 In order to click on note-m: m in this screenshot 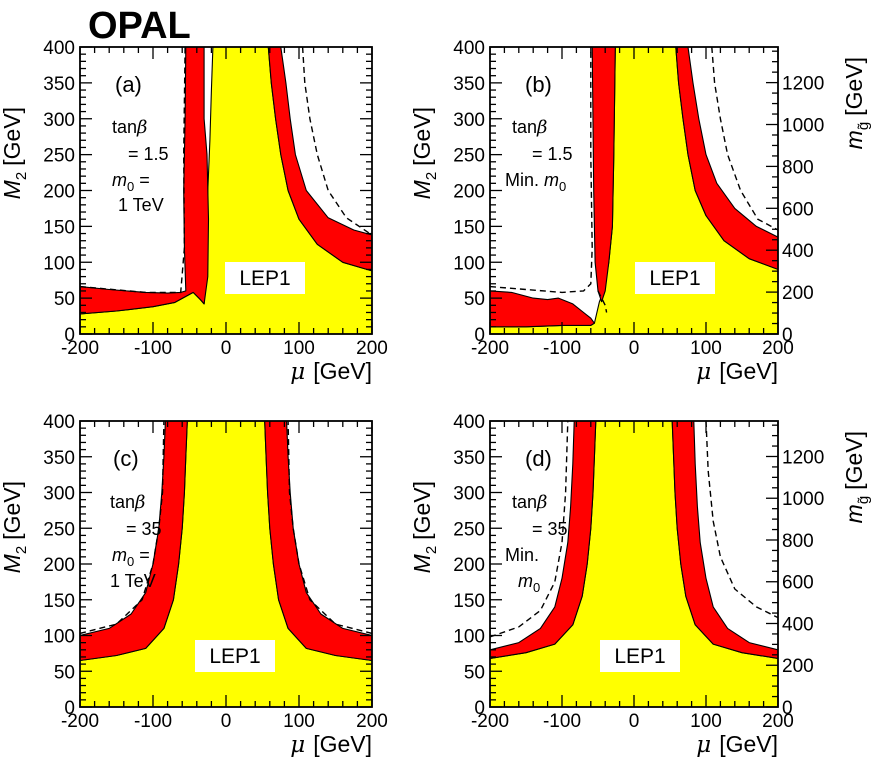, I will do `click(119, 555)`.